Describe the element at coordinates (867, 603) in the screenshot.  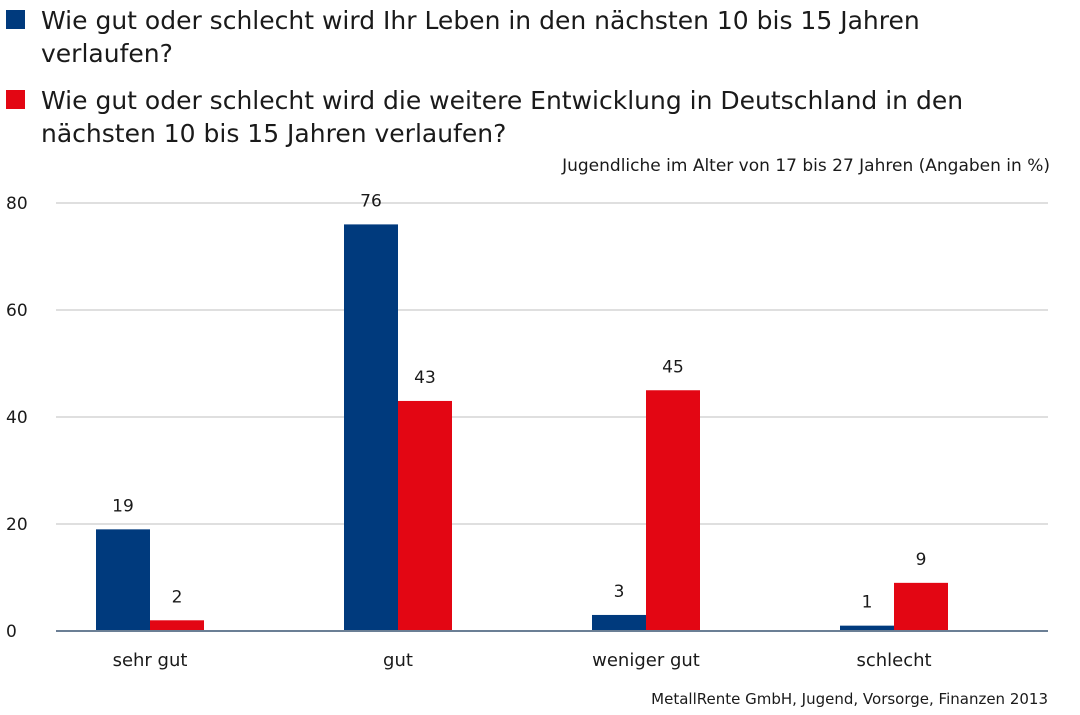
I see `data-label-schlecht-series-1: 1` at that location.